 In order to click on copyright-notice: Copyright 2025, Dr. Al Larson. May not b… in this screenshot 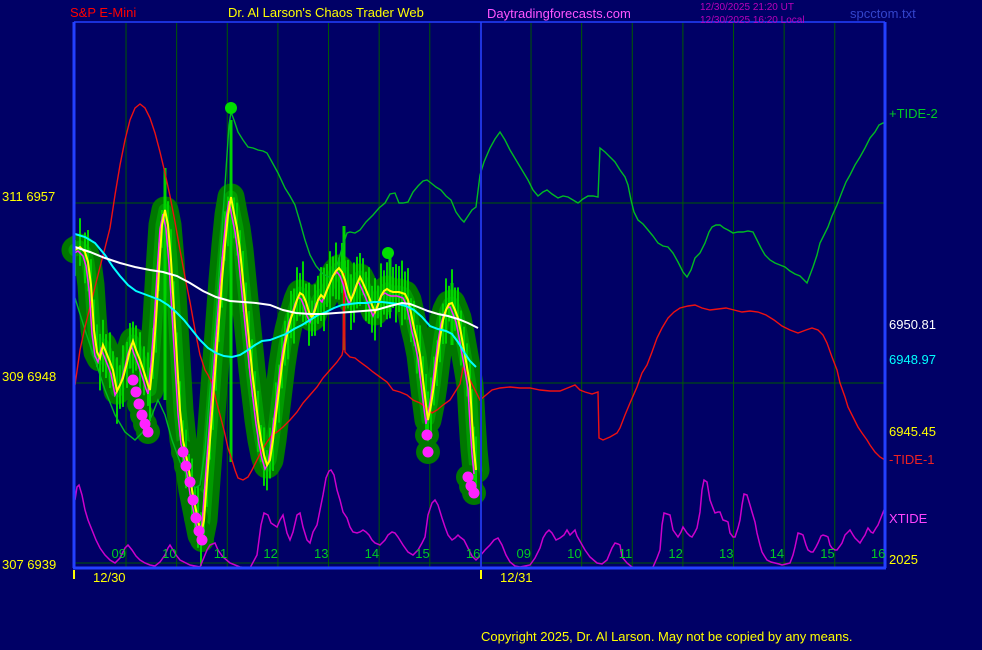, I will do `click(667, 636)`.